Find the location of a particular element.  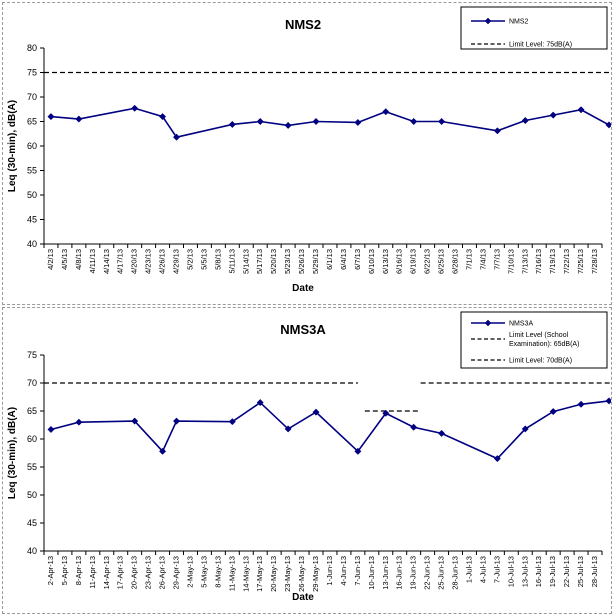

x-tick-label: 5/23/13 is located at coordinates (287, 261).